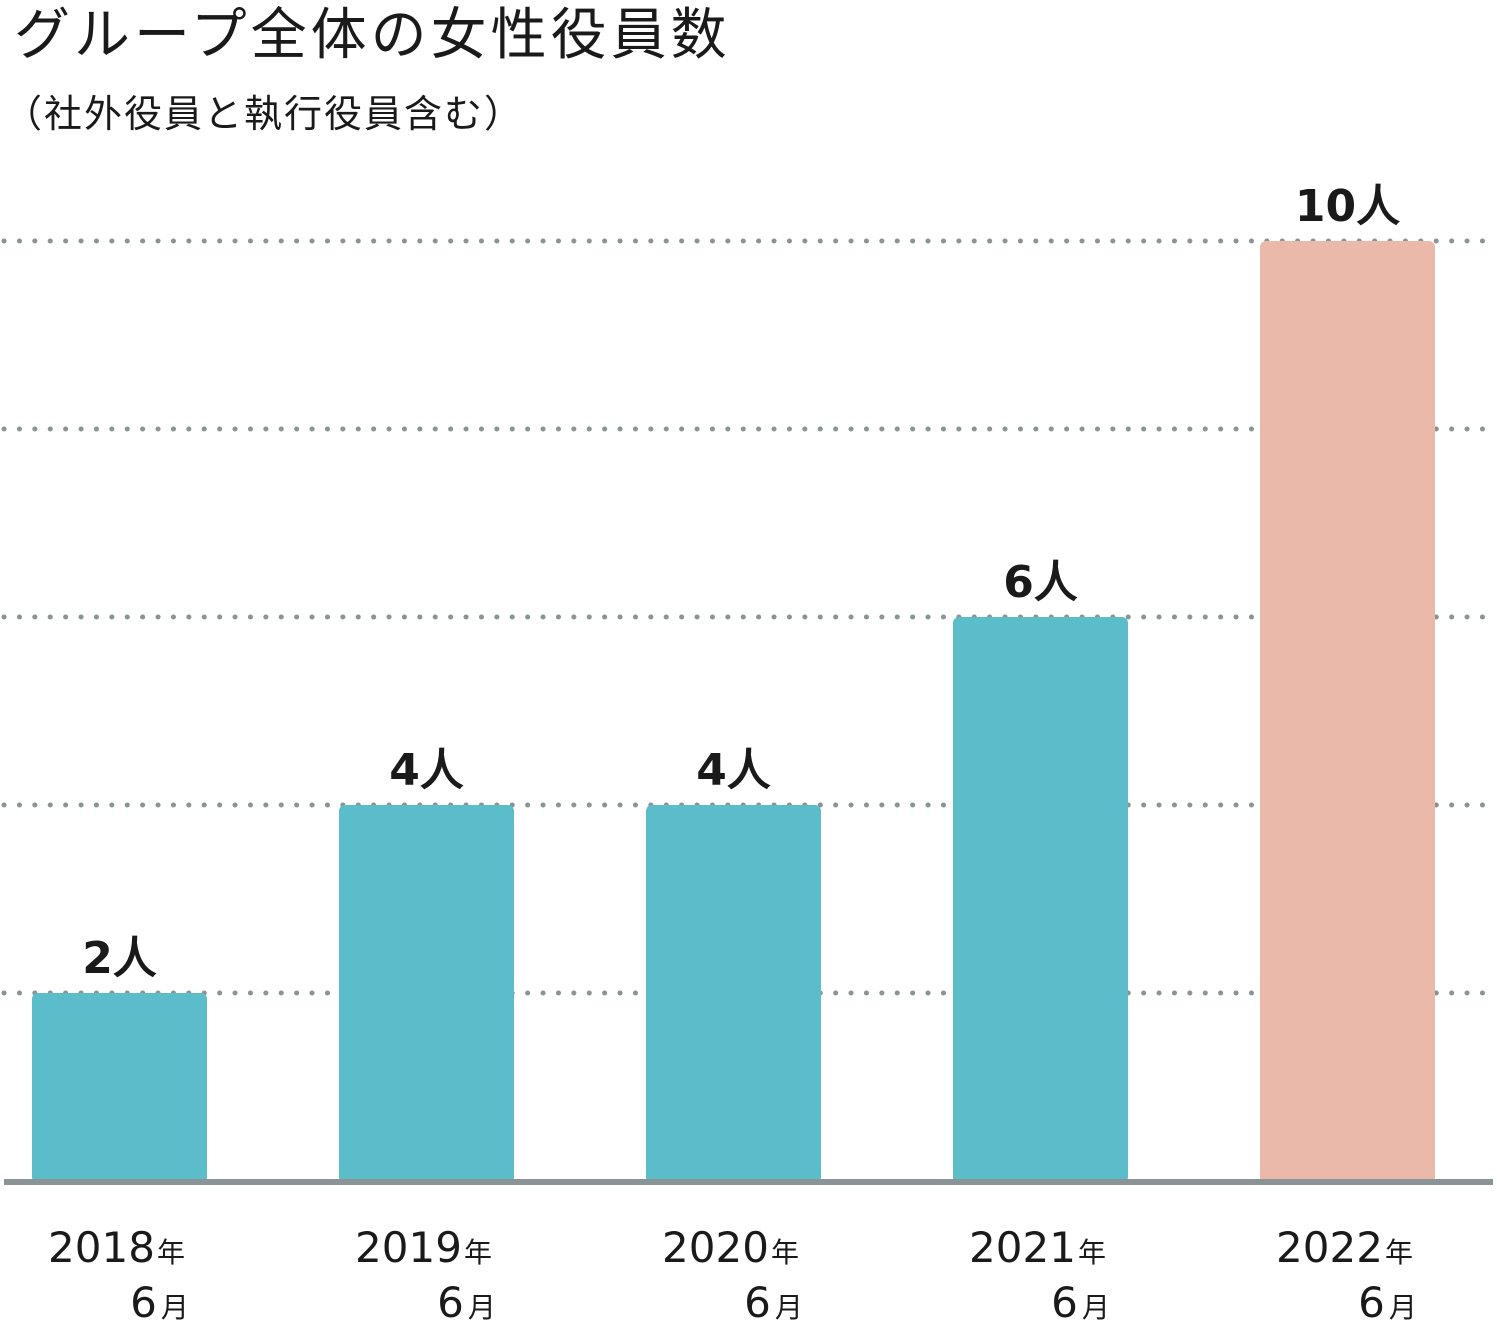 The image size is (1497, 1321). Describe the element at coordinates (1344, 1247) in the screenshot. I see `x-tick-label-2022: 2022年` at that location.